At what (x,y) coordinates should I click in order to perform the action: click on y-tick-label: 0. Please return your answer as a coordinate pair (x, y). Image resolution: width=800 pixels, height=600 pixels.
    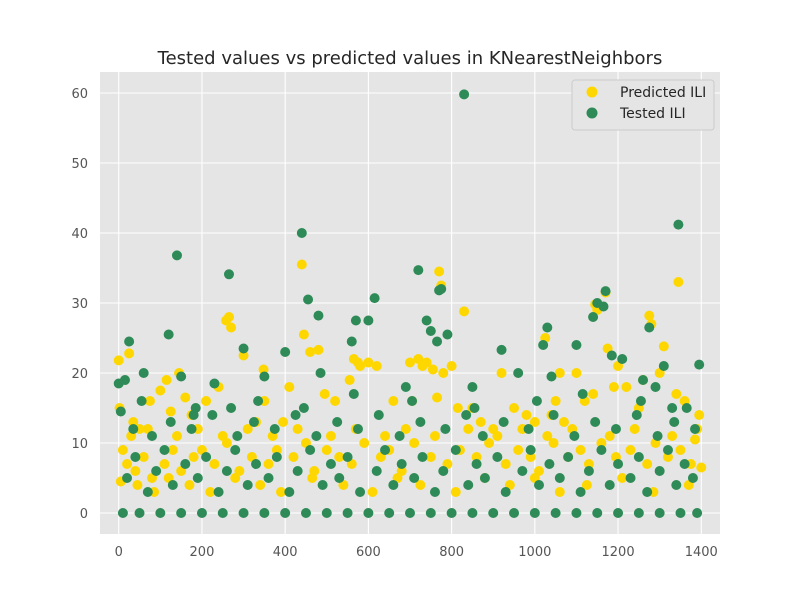
    Looking at the image, I should click on (84, 514).